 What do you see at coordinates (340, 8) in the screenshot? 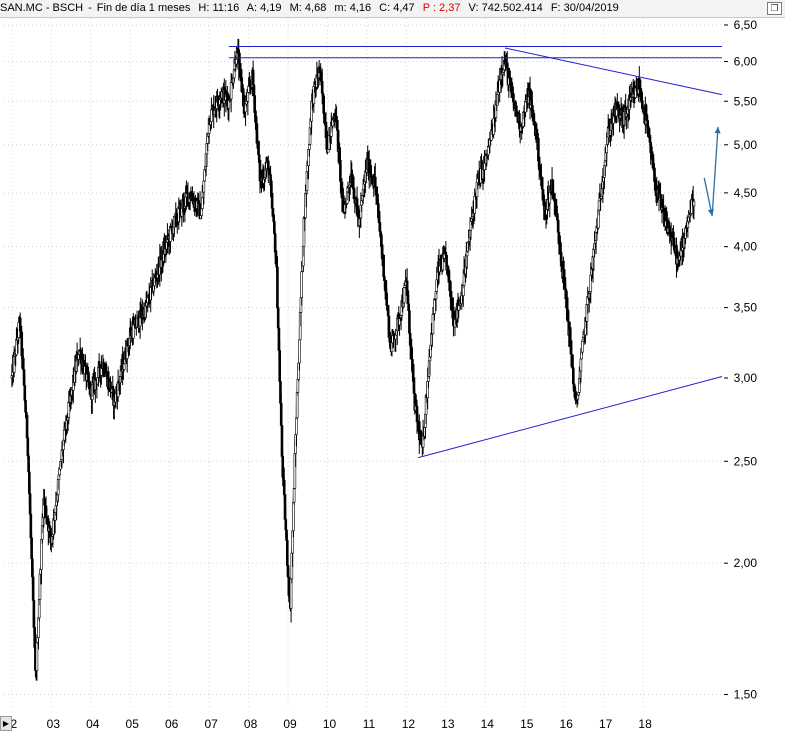
I see `low-label: m:` at bounding box center [340, 8].